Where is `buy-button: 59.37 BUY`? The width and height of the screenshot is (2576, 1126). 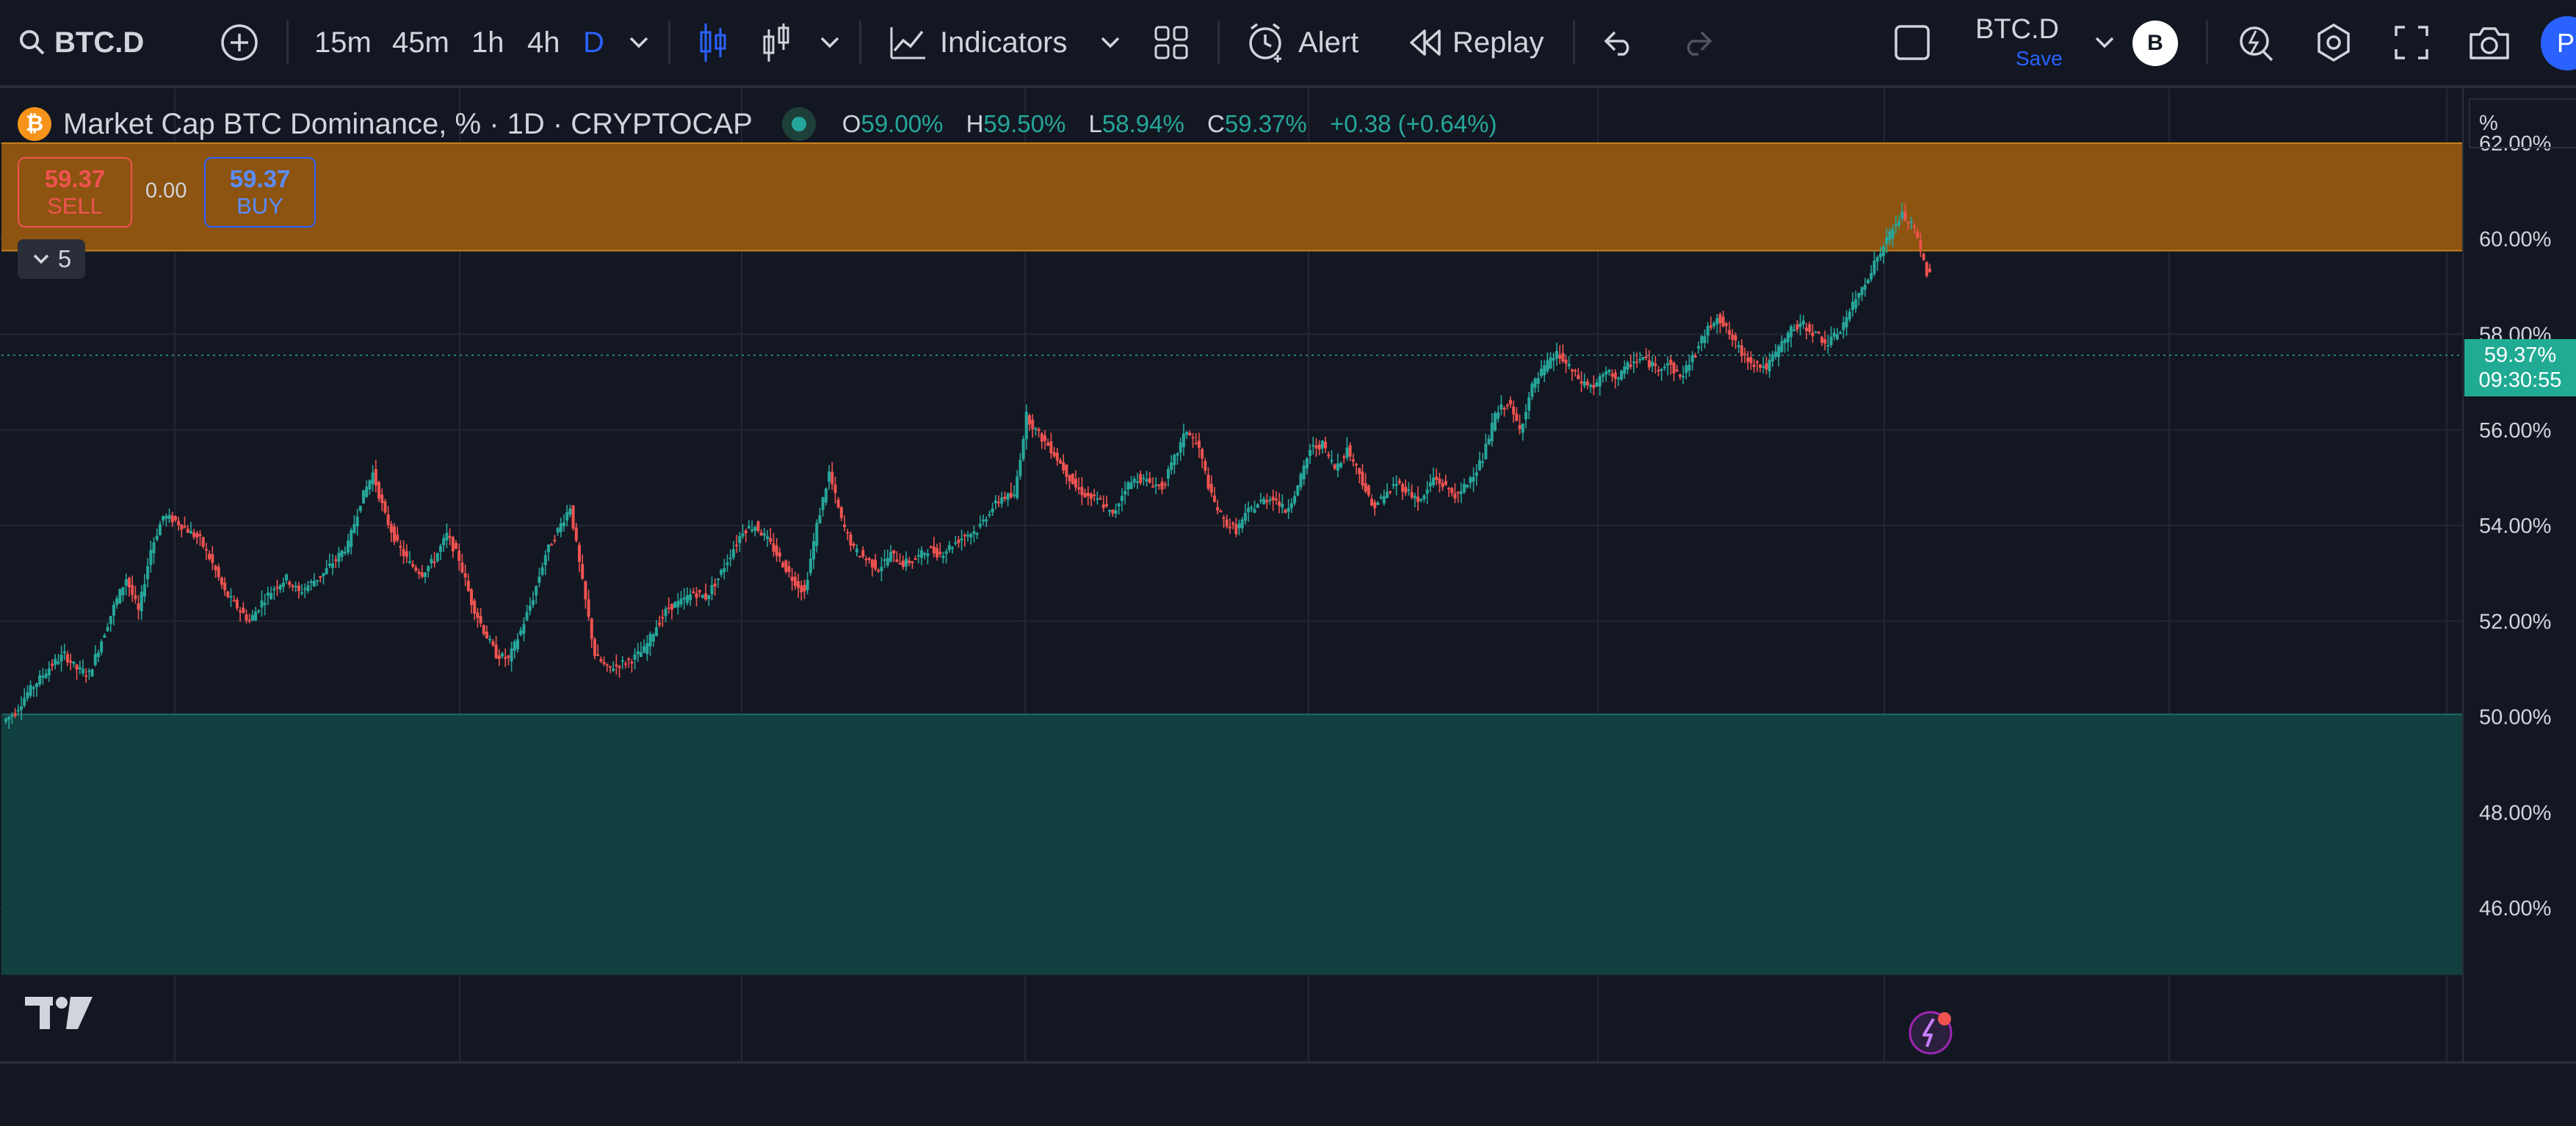
buy-button: 59.37 BUY is located at coordinates (260, 193).